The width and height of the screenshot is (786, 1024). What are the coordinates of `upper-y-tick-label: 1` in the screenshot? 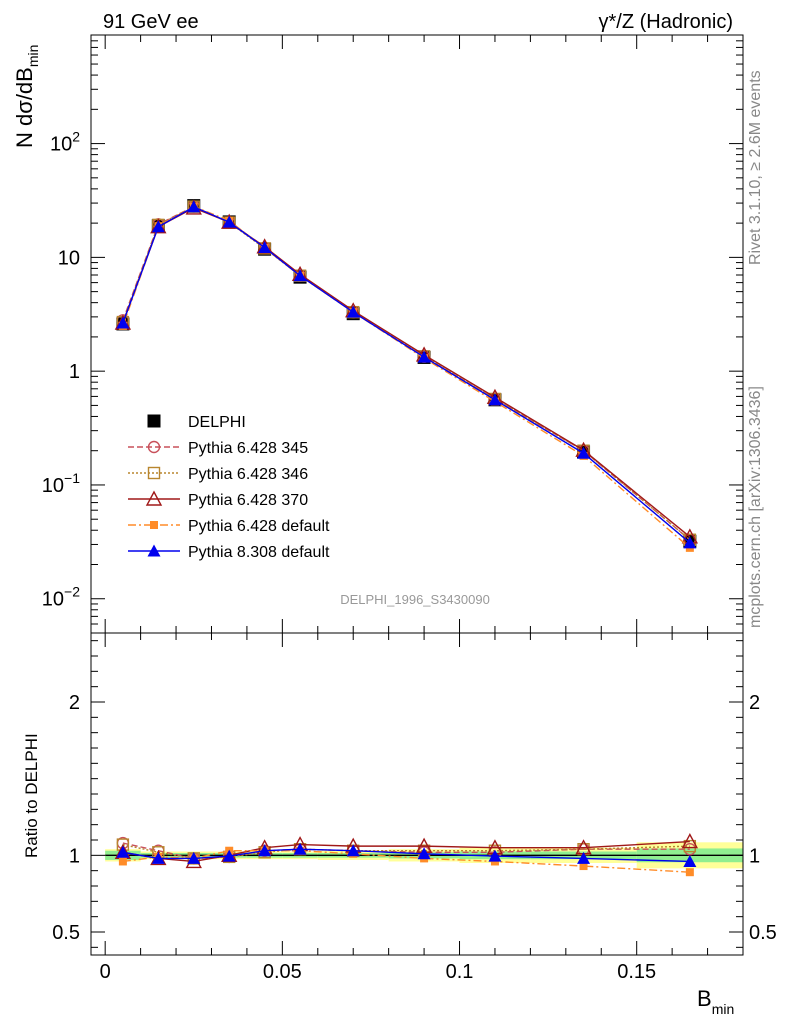 It's located at (74, 372).